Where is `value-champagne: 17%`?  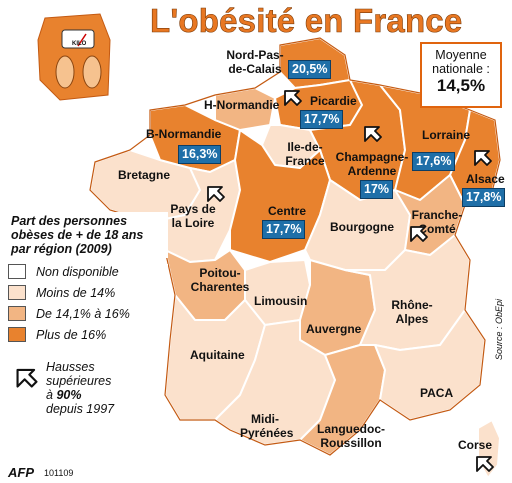 value-champagne: 17% is located at coordinates (377, 189).